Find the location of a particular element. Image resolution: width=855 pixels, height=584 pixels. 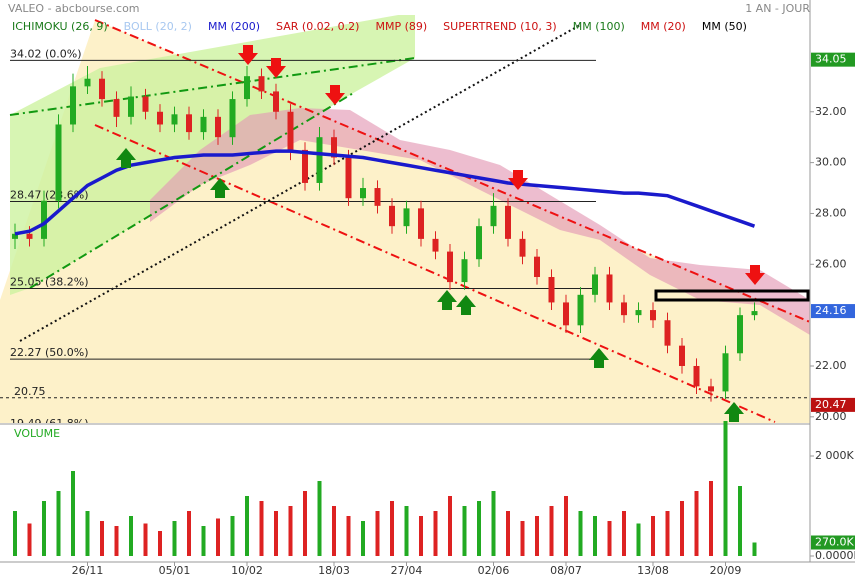

x-tick-label: 08/07 is located at coordinates (566, 570).